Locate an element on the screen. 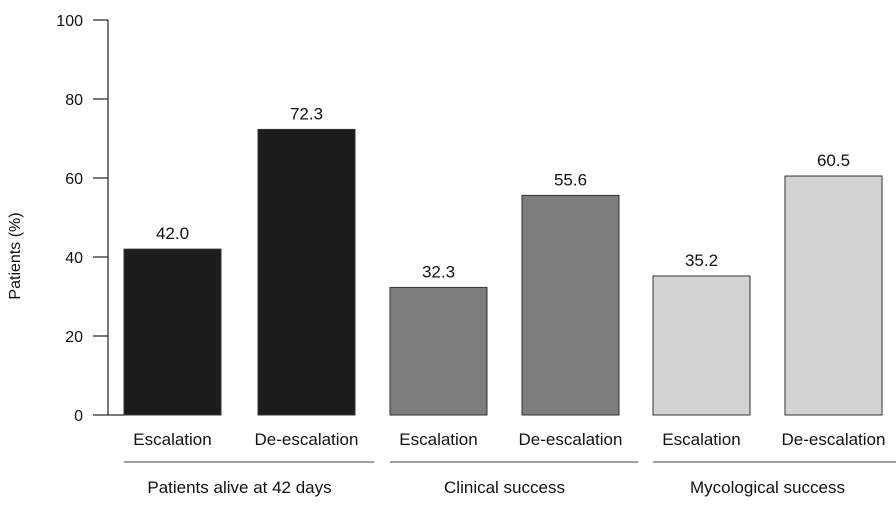 Image resolution: width=896 pixels, height=505 pixels. y-tick-label: 100 is located at coordinates (69, 21).